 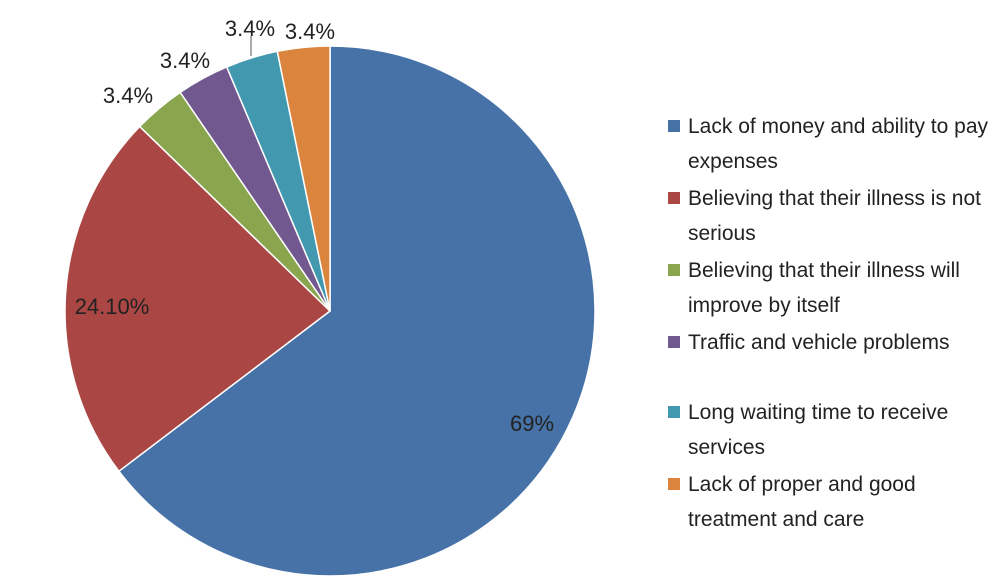 I want to click on legend-item-4: Traffic and vehicle problems, so click(x=828, y=344).